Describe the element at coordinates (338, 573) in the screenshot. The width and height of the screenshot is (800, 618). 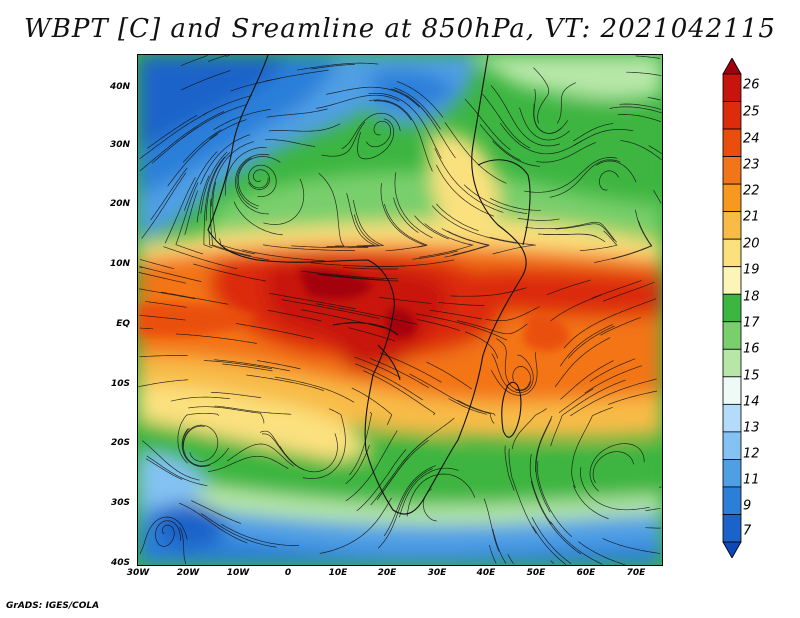
I see `lon-label-10e: 10E` at that location.